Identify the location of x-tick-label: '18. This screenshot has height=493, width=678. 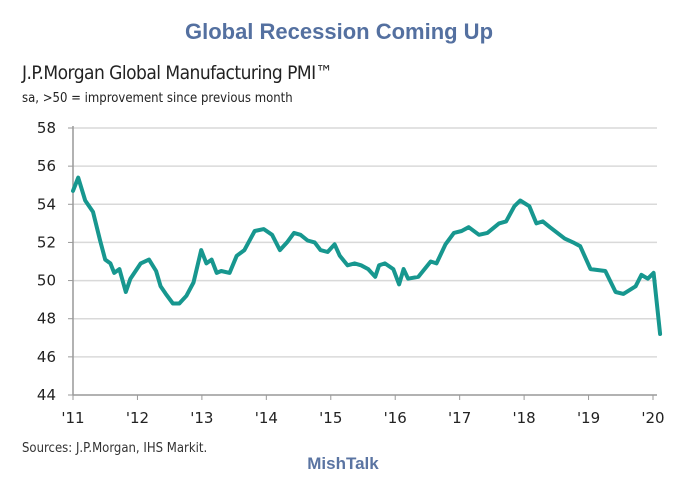
(524, 418).